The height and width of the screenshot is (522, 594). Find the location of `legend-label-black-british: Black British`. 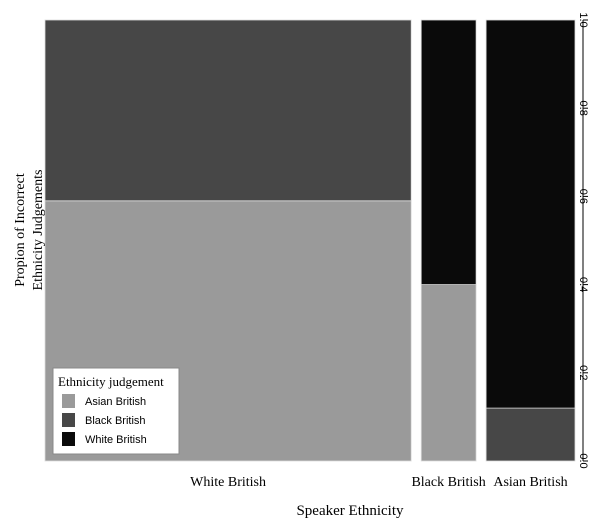

legend-label-black-british: Black British is located at coordinates (115, 421).